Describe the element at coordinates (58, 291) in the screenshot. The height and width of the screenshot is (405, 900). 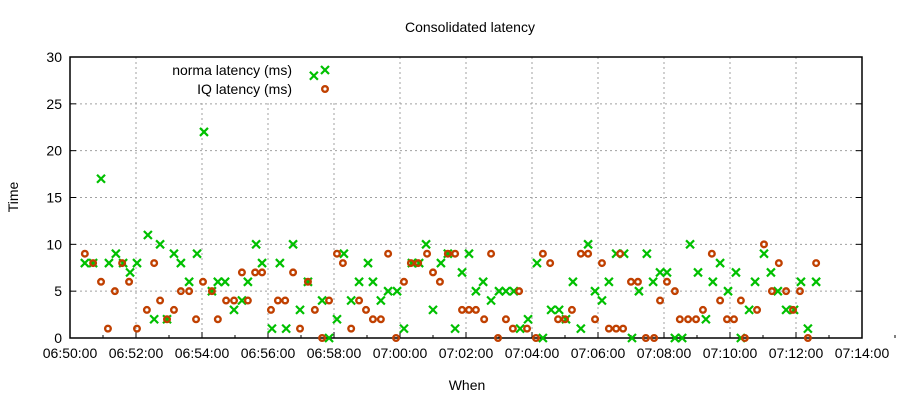
I see `y-tick-label: 5` at that location.